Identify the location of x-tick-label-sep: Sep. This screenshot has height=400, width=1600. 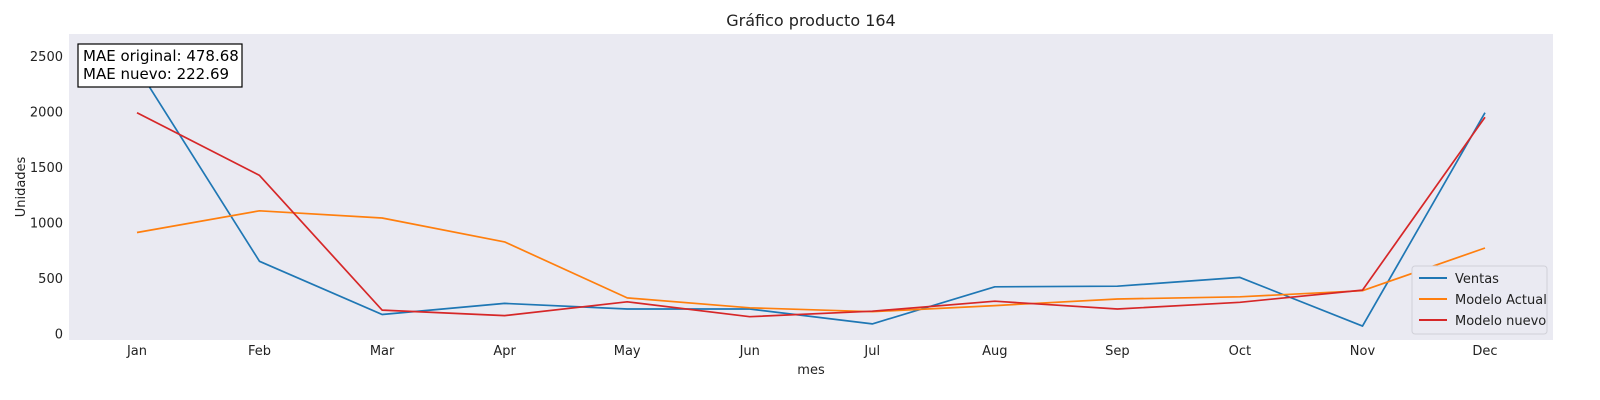
(1117, 351).